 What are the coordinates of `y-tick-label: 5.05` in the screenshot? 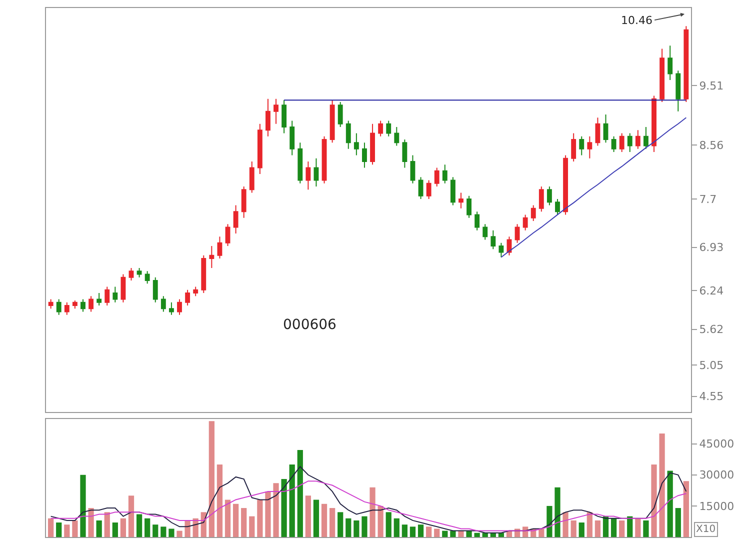 It's located at (711, 365).